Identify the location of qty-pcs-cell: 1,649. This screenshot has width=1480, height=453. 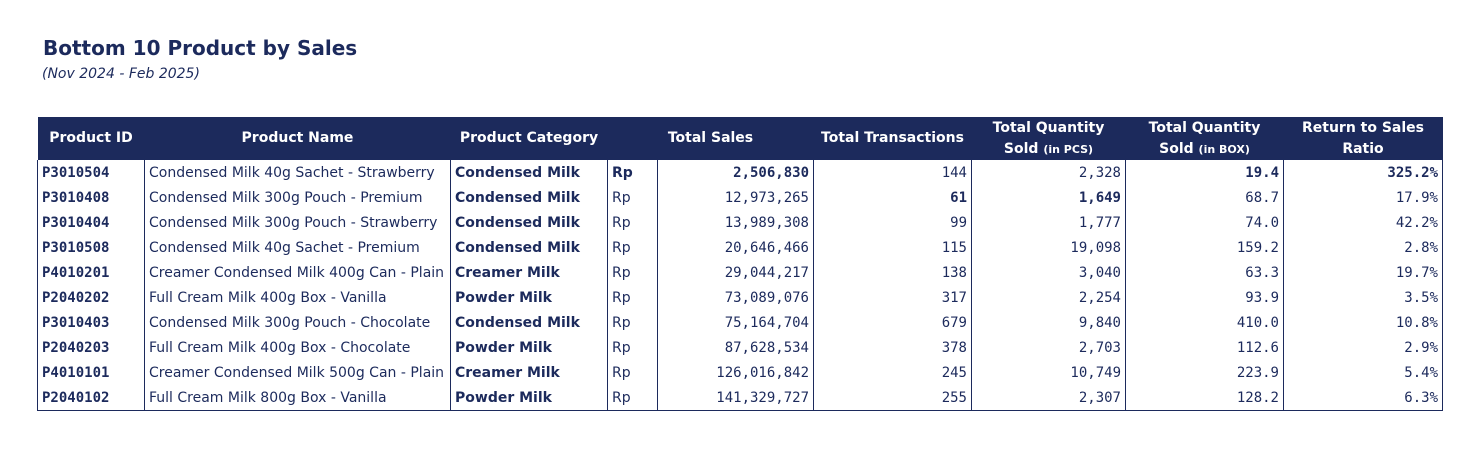
(1048, 197).